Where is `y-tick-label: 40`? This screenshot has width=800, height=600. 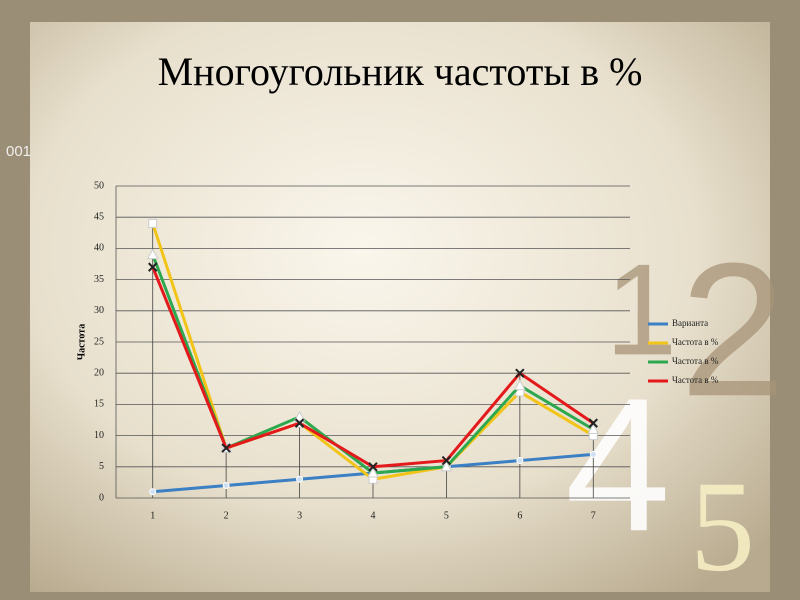 y-tick-label: 40 is located at coordinates (99, 248).